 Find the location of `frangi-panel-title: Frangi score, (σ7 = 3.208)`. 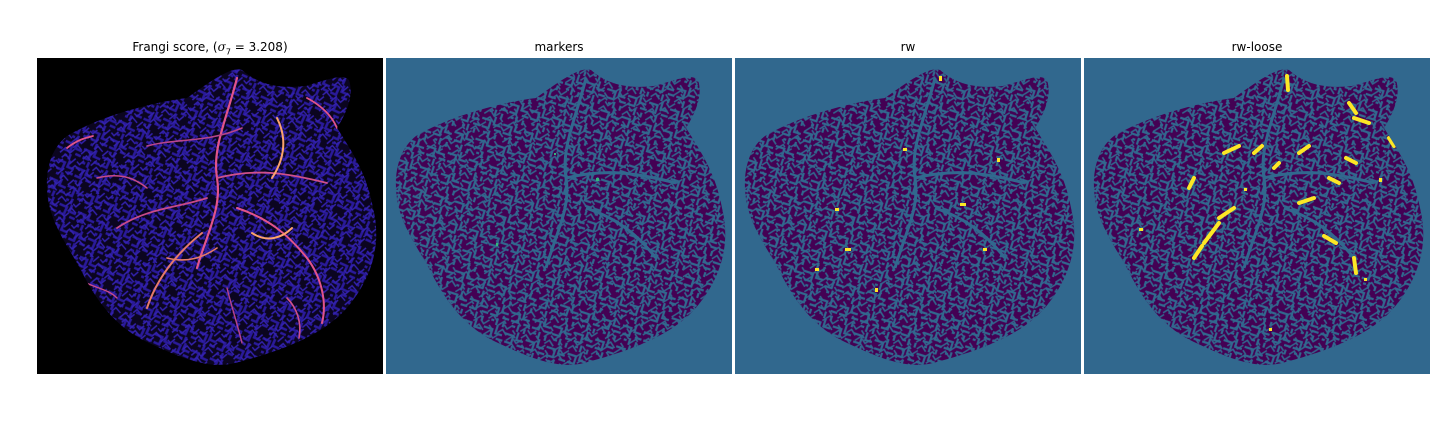

frangi-panel-title: Frangi score, (σ7 = 3.208) is located at coordinates (210, 48).